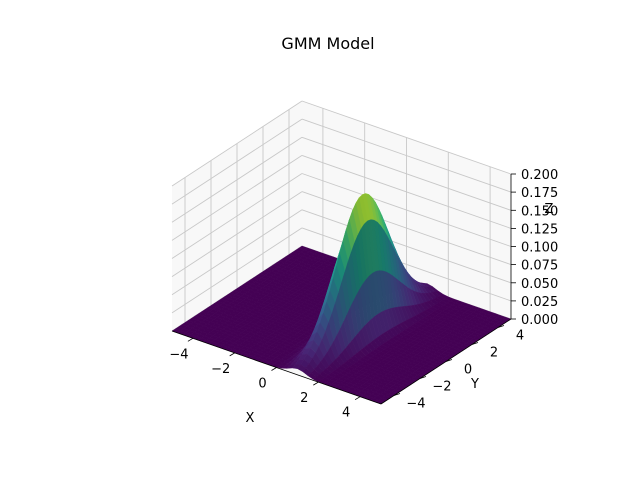  Describe the element at coordinates (539, 175) in the screenshot. I see `z-tick-label: 0.200` at that location.